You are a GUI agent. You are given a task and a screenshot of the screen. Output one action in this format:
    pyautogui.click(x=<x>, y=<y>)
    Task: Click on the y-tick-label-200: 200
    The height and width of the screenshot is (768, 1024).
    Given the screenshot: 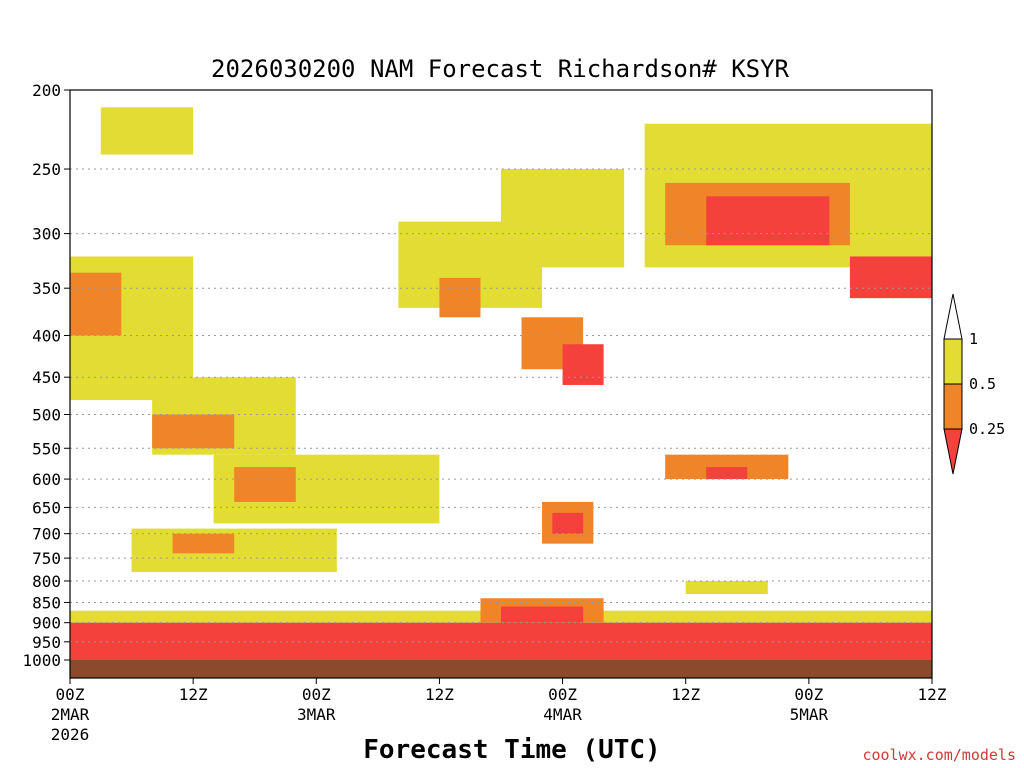 What is the action you would take?
    pyautogui.click(x=46, y=90)
    